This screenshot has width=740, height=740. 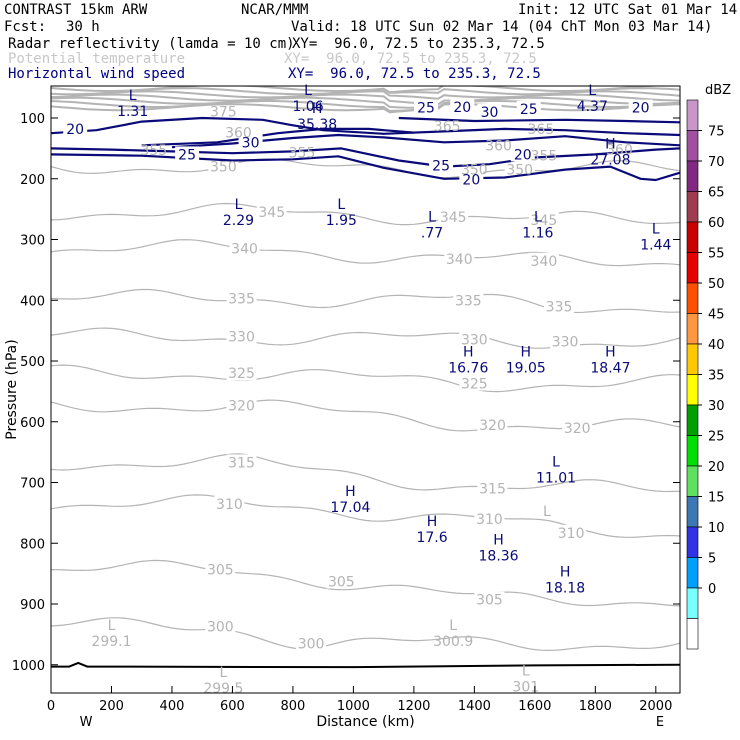 I want to click on y-axis-label: Pressure (hPa), so click(x=12, y=389).